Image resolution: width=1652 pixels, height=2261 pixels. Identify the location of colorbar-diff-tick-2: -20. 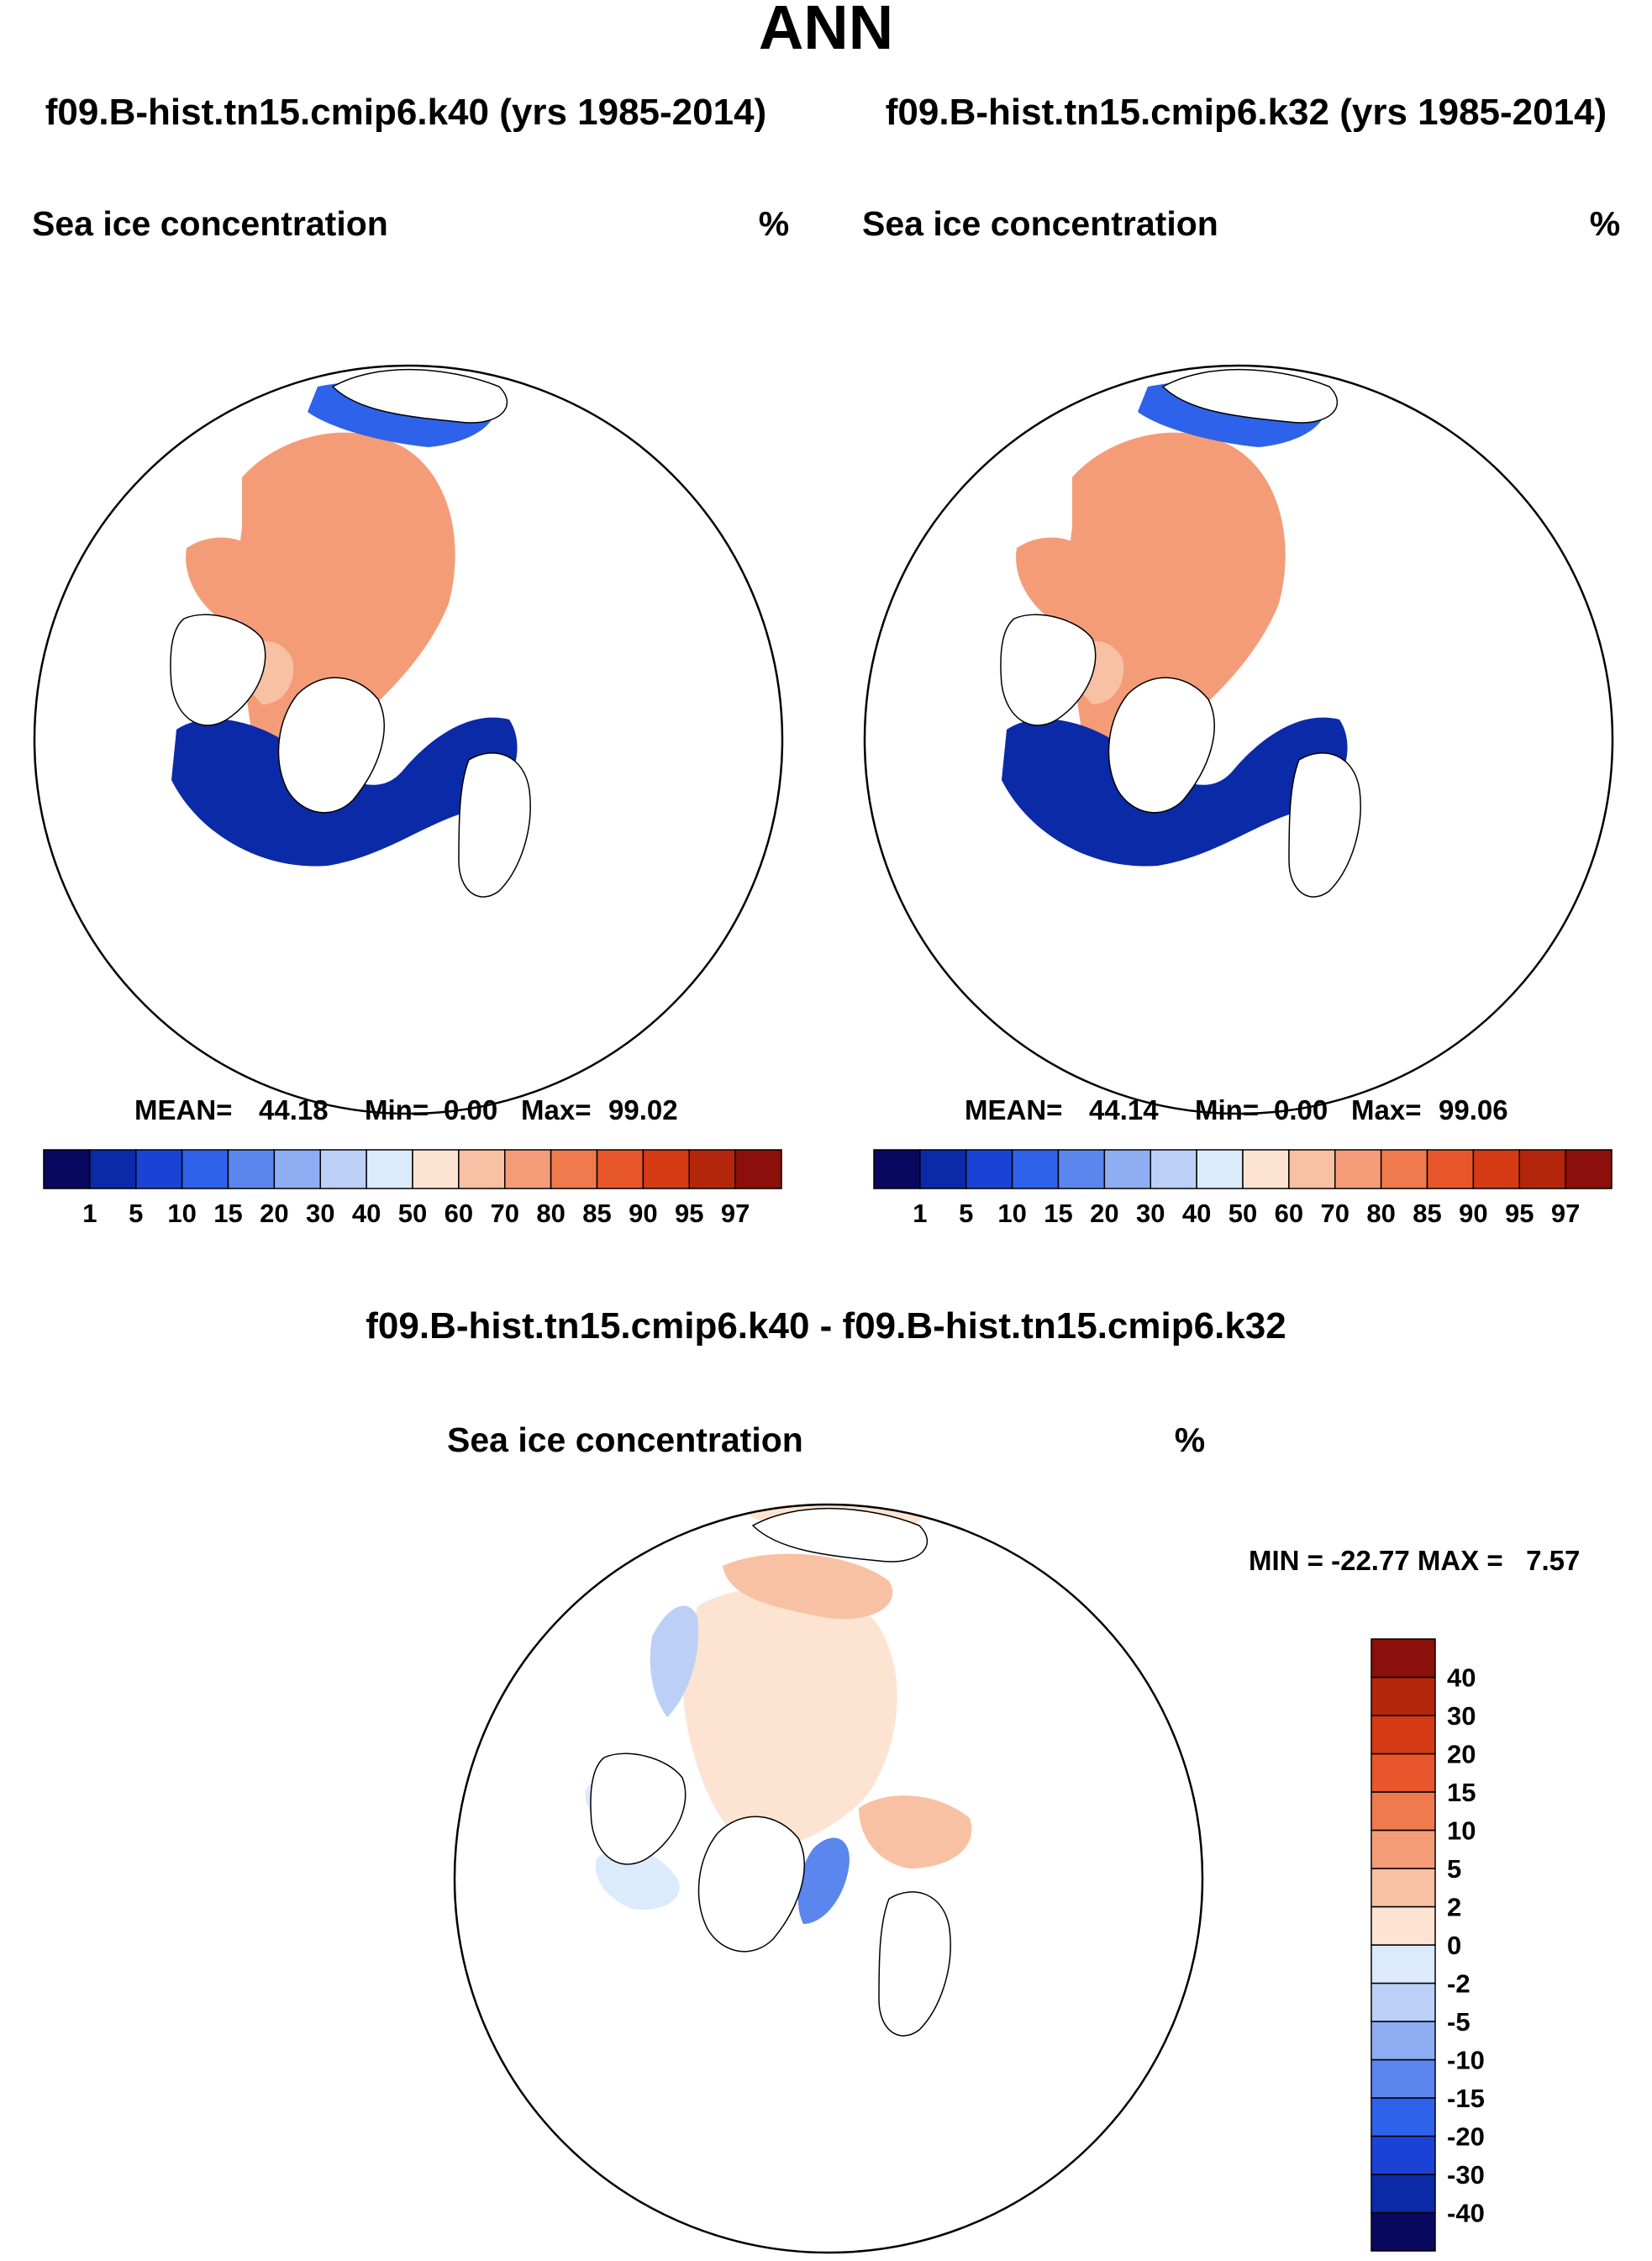
(1466, 2137).